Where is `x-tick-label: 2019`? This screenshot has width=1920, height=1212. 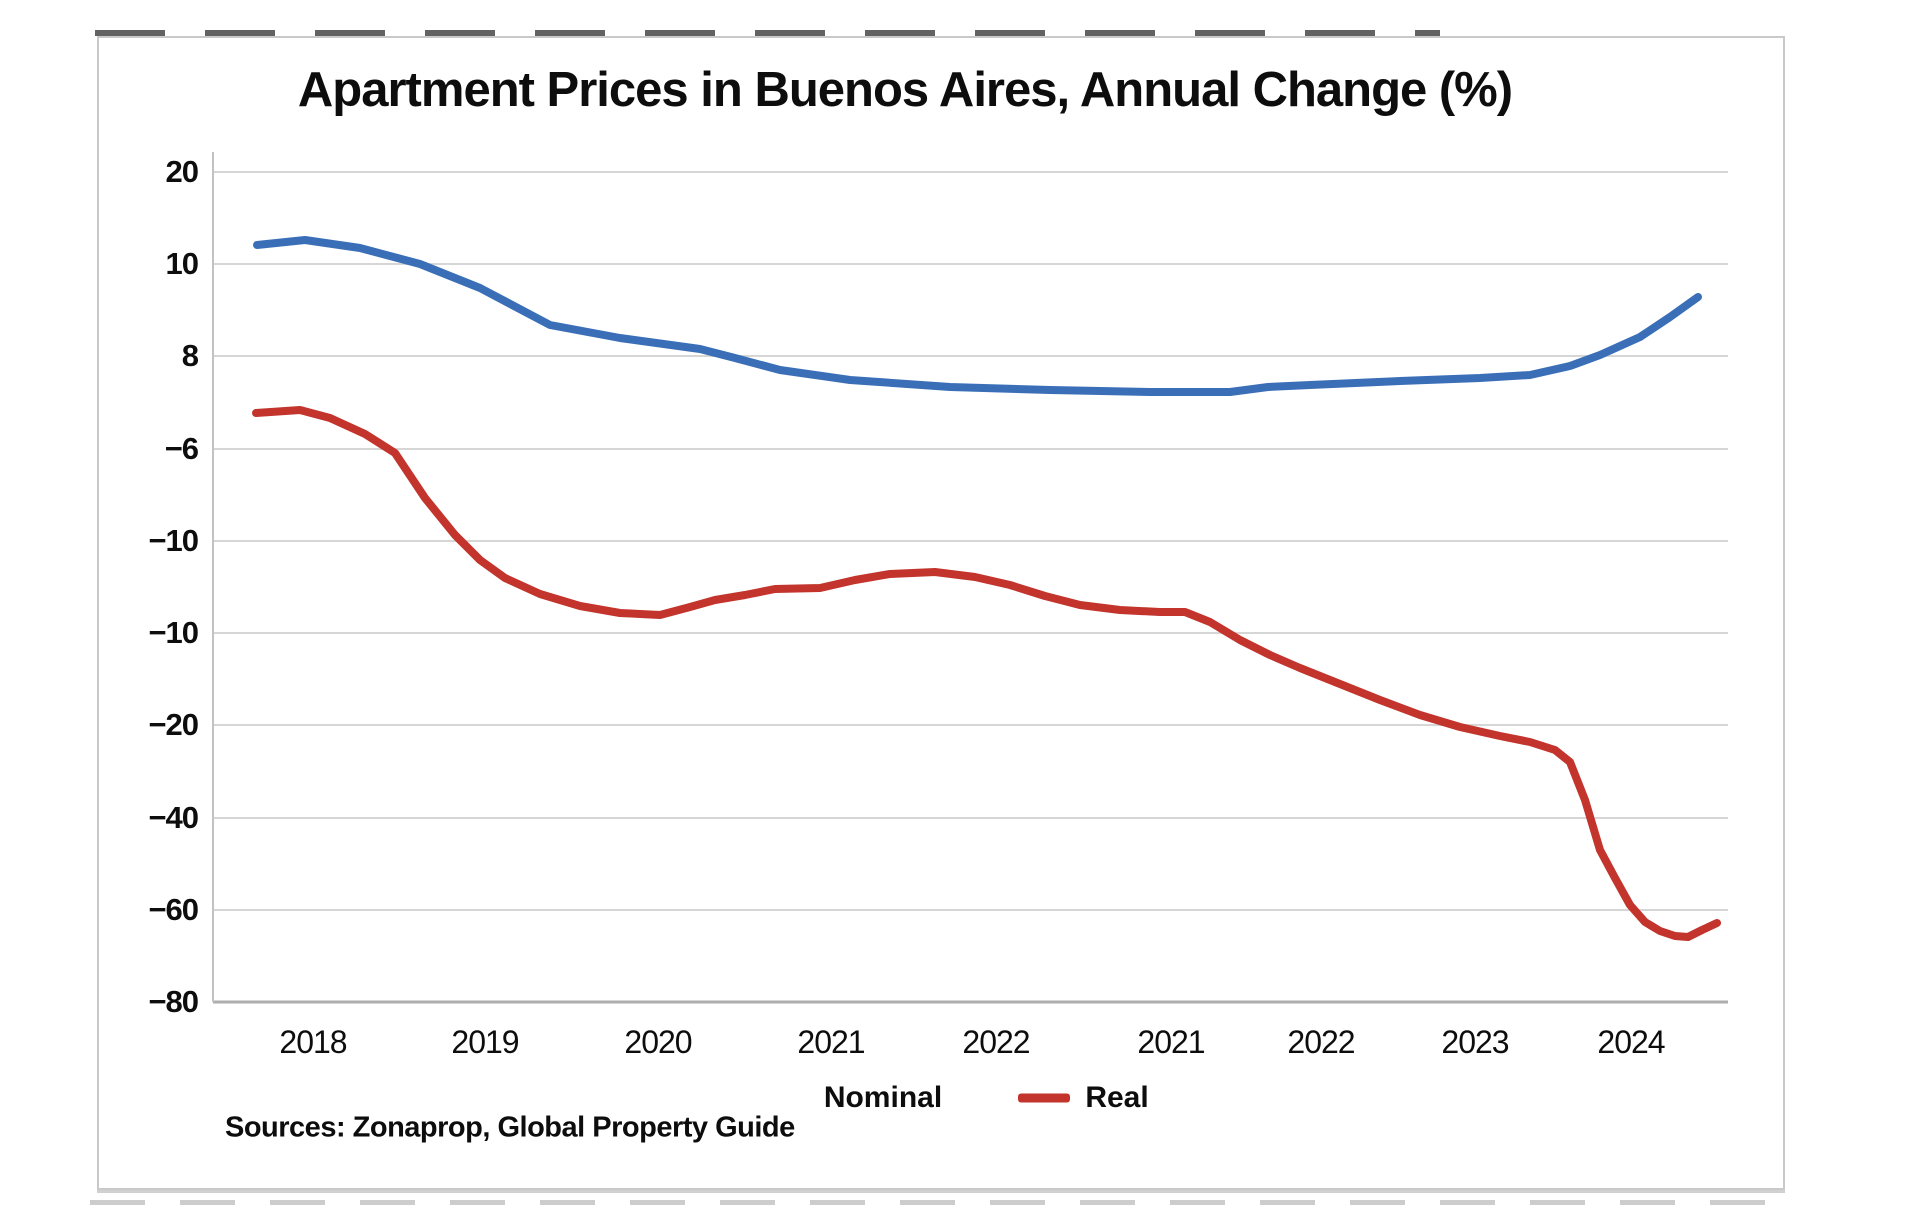 x-tick-label: 2019 is located at coordinates (485, 1042).